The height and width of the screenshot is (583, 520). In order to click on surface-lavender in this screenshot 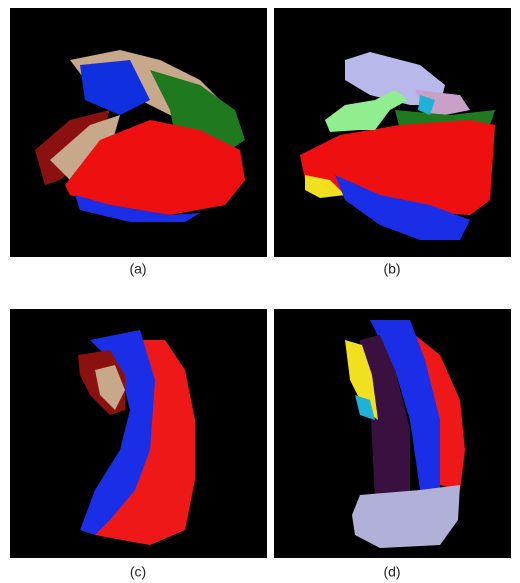, I will do `click(406, 516)`.